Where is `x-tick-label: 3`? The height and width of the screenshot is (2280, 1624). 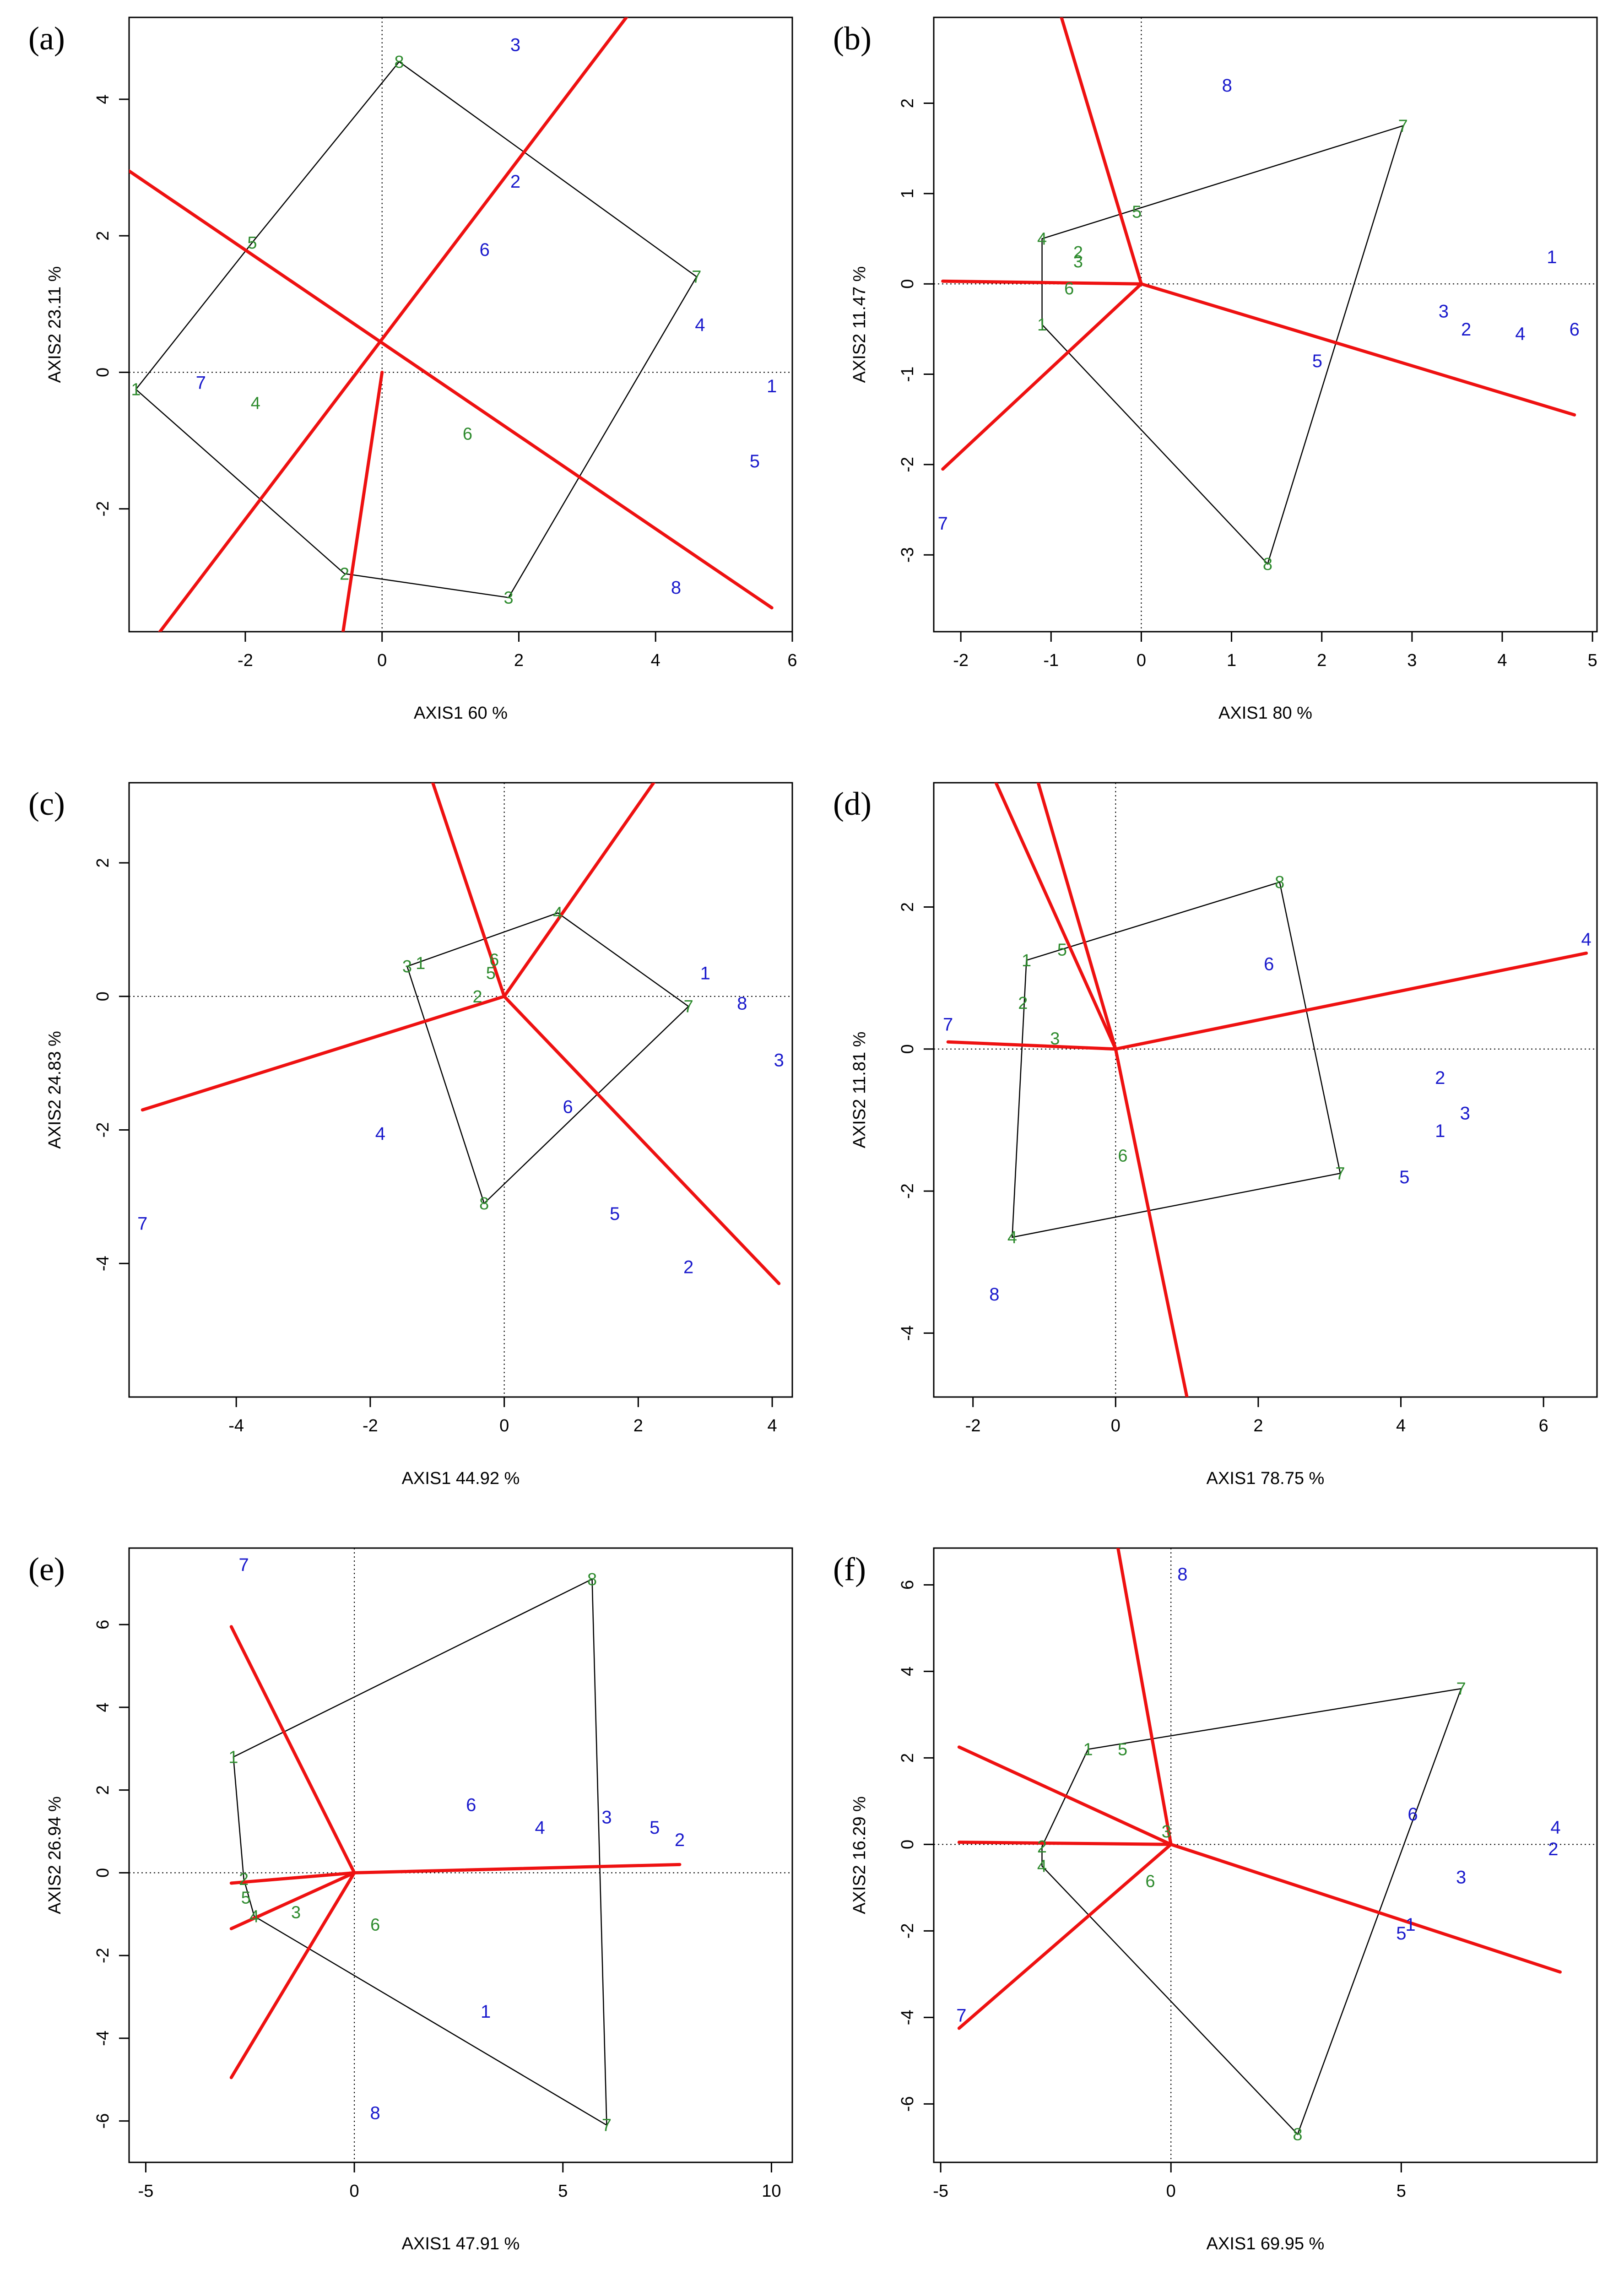 x-tick-label: 3 is located at coordinates (1412, 660).